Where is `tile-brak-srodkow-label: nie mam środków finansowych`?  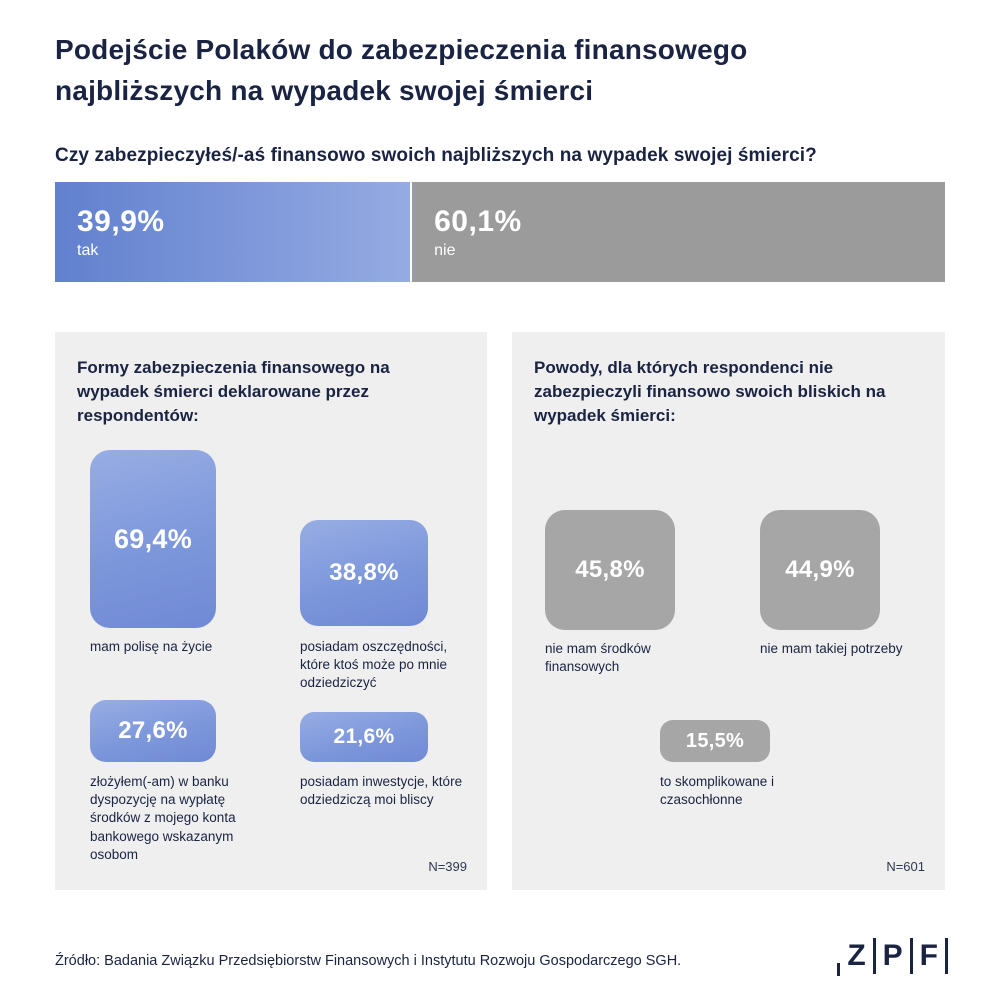 tile-brak-srodkow-label: nie mam środków finansowych is located at coordinates (598, 658).